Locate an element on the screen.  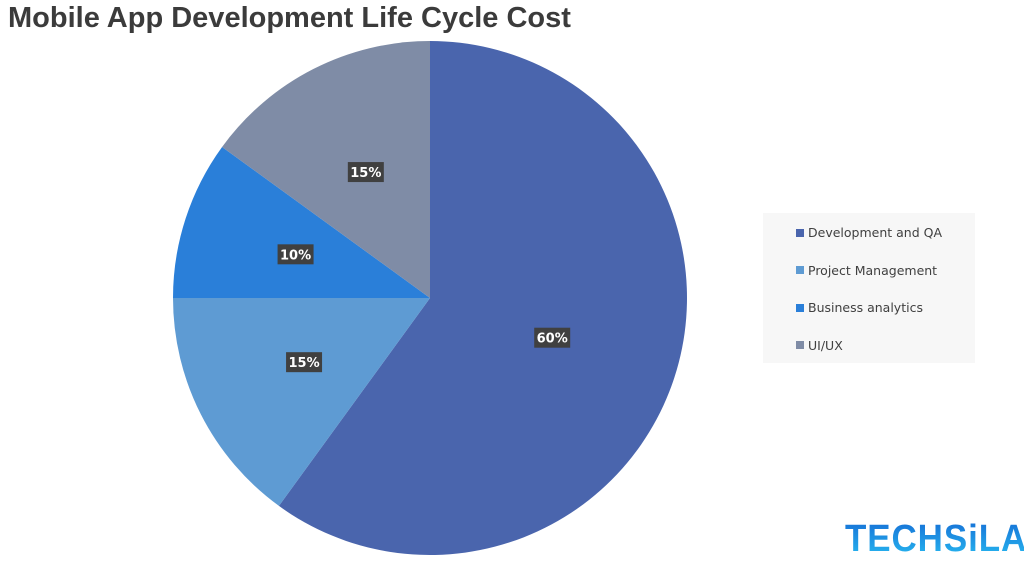
legend-item: Project Management is located at coordinates (866, 270).